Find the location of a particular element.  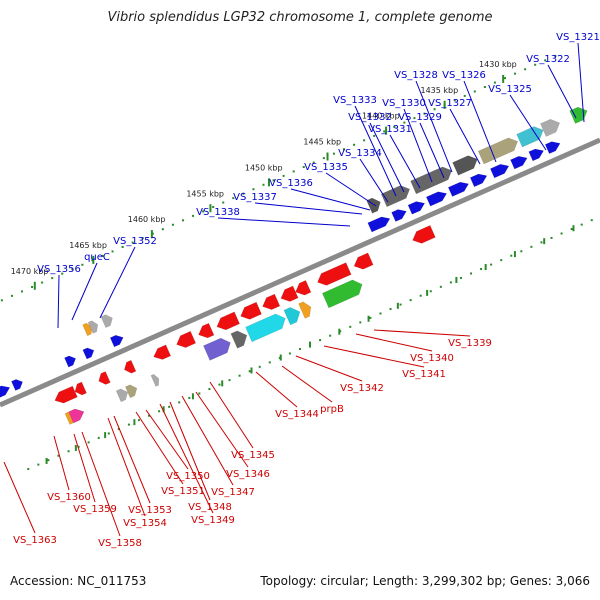

reverse-gene-label: VS_1360 is located at coordinates (69, 497).